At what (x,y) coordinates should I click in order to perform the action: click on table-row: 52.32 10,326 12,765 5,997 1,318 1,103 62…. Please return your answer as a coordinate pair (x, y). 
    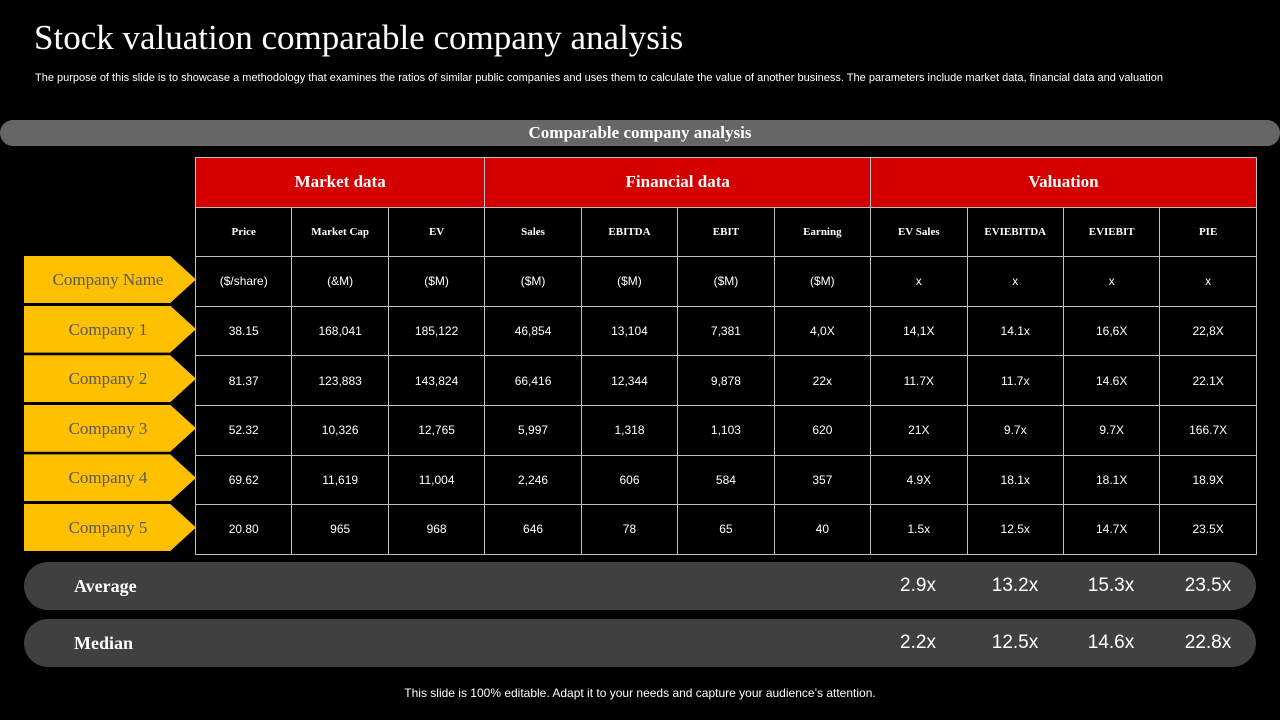
    Looking at the image, I should click on (725, 430).